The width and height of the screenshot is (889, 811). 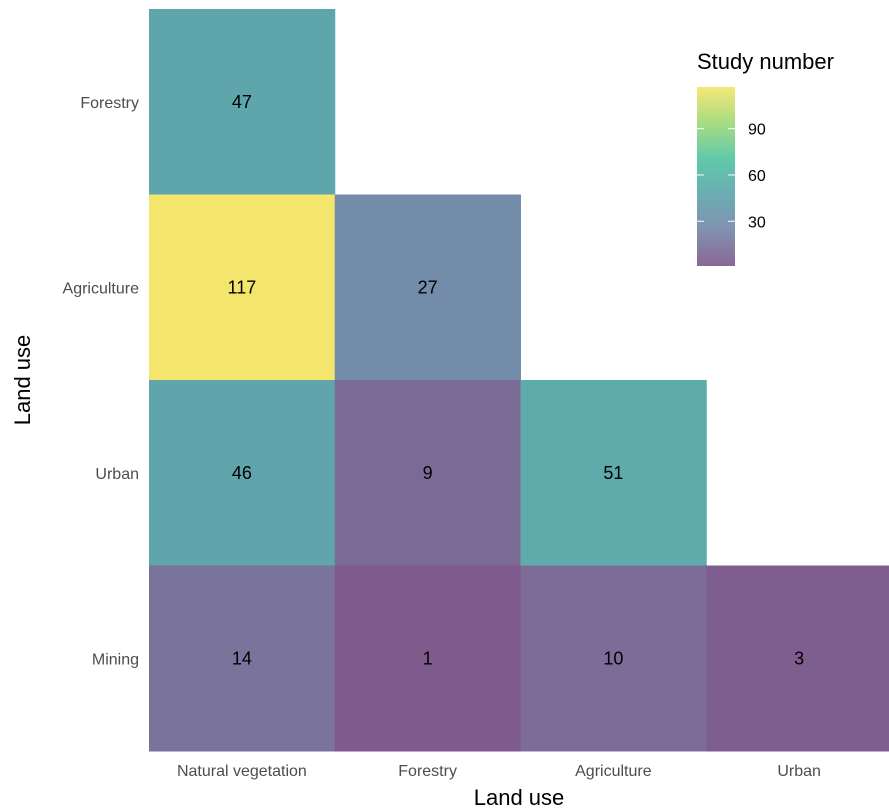 I want to click on x-tick-label: Natural vegetation, so click(x=242, y=771).